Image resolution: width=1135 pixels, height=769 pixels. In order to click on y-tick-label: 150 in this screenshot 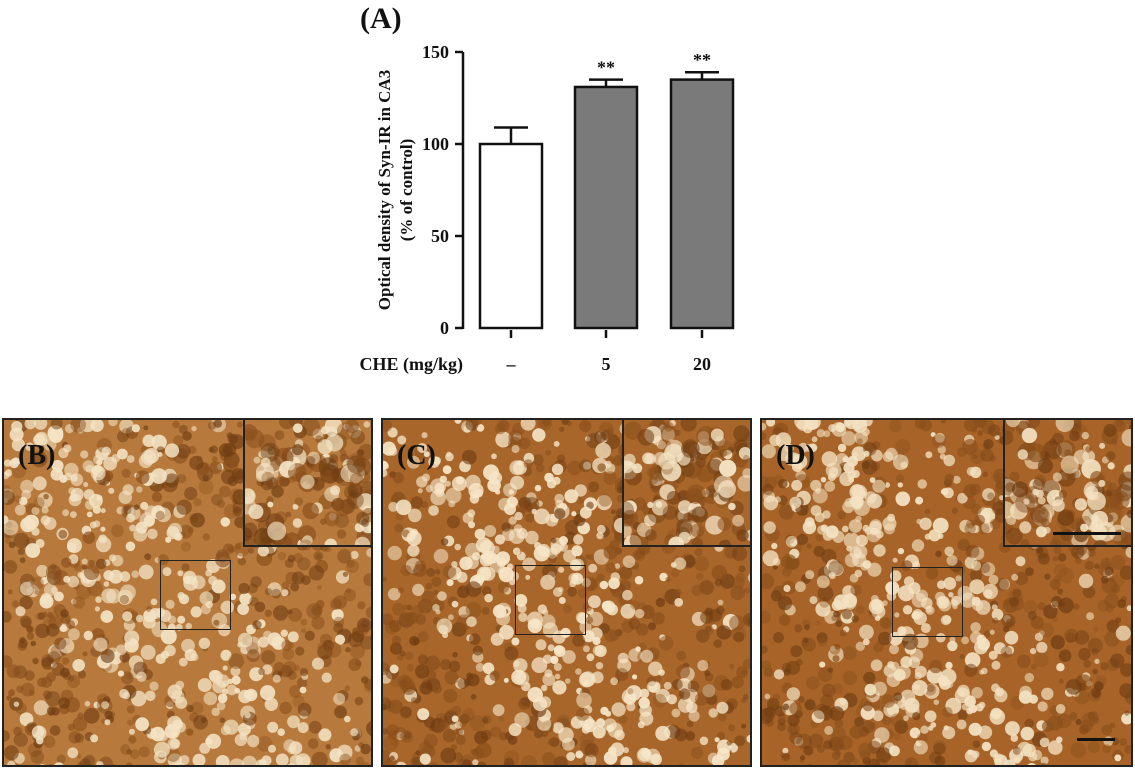, I will do `click(435, 52)`.